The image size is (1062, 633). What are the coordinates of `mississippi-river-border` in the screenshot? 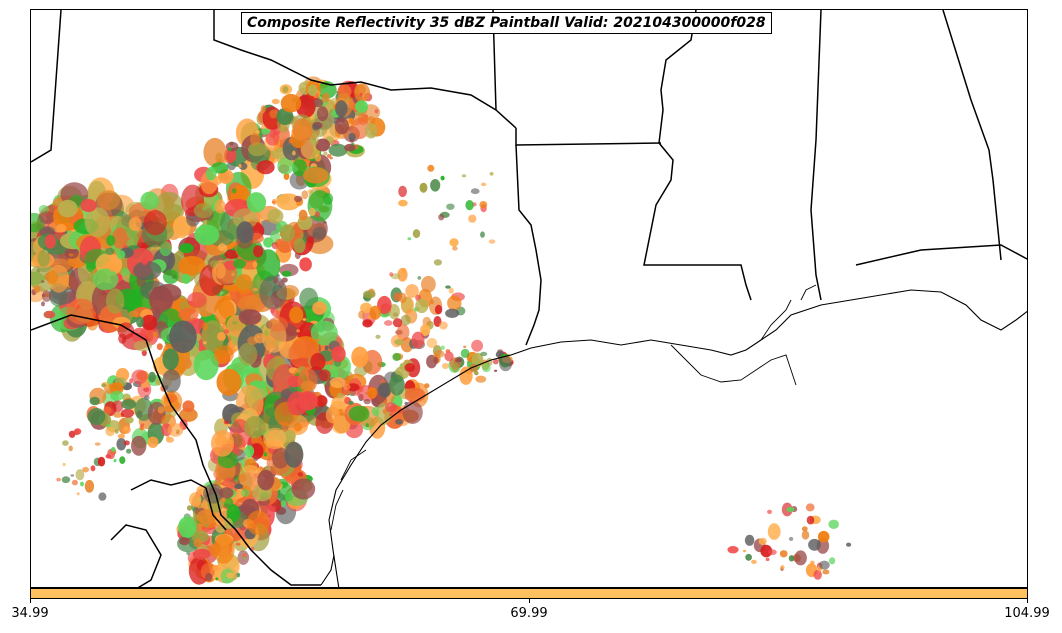 It's located at (697, 155).